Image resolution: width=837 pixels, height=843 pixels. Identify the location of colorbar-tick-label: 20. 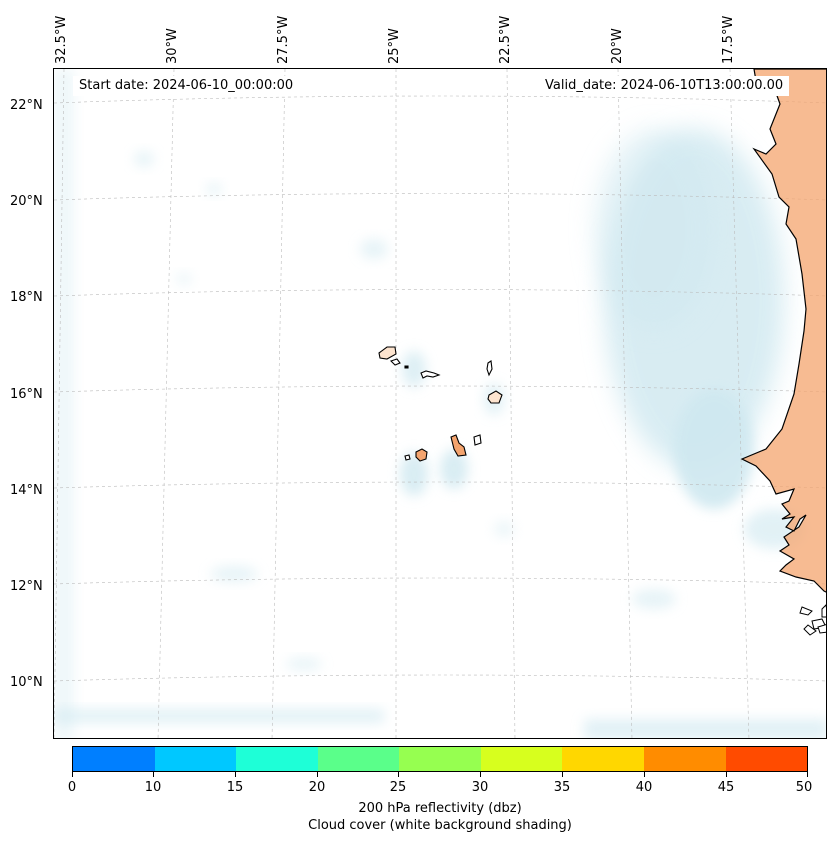
(317, 787).